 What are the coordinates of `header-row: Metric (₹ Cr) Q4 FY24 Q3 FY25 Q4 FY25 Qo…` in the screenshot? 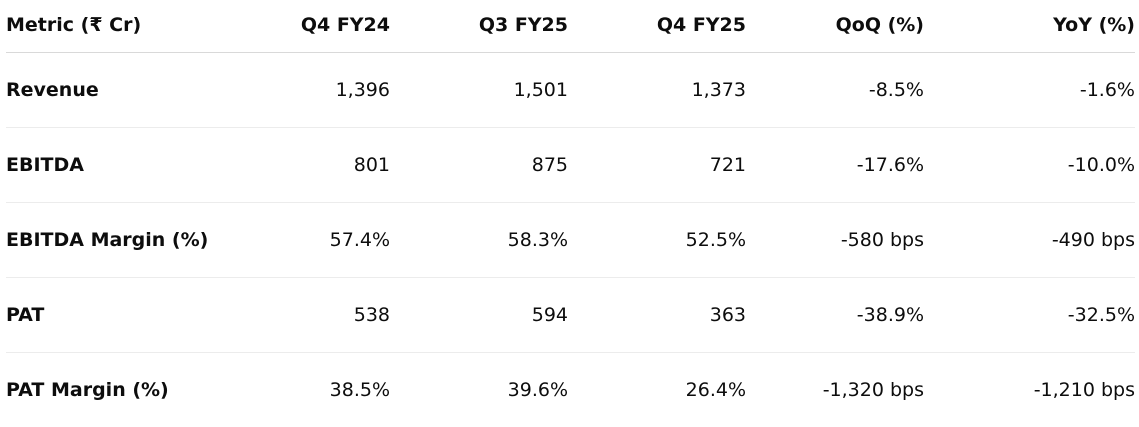 It's located at (570, 26).